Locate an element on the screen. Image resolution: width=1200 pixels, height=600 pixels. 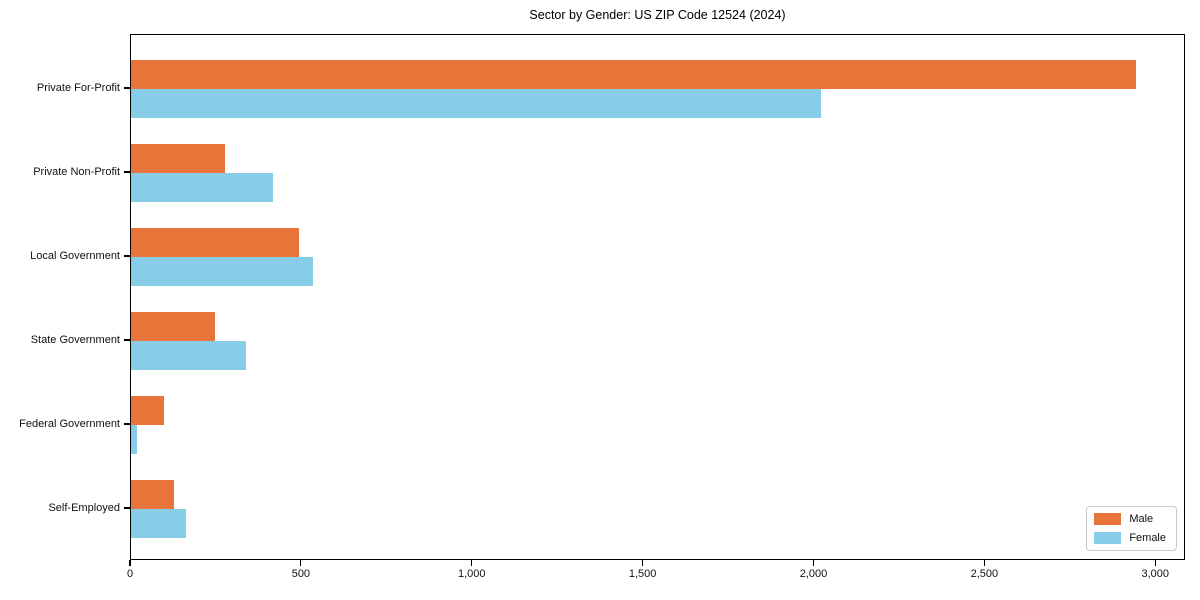
legend-swatch-female is located at coordinates (1108, 538).